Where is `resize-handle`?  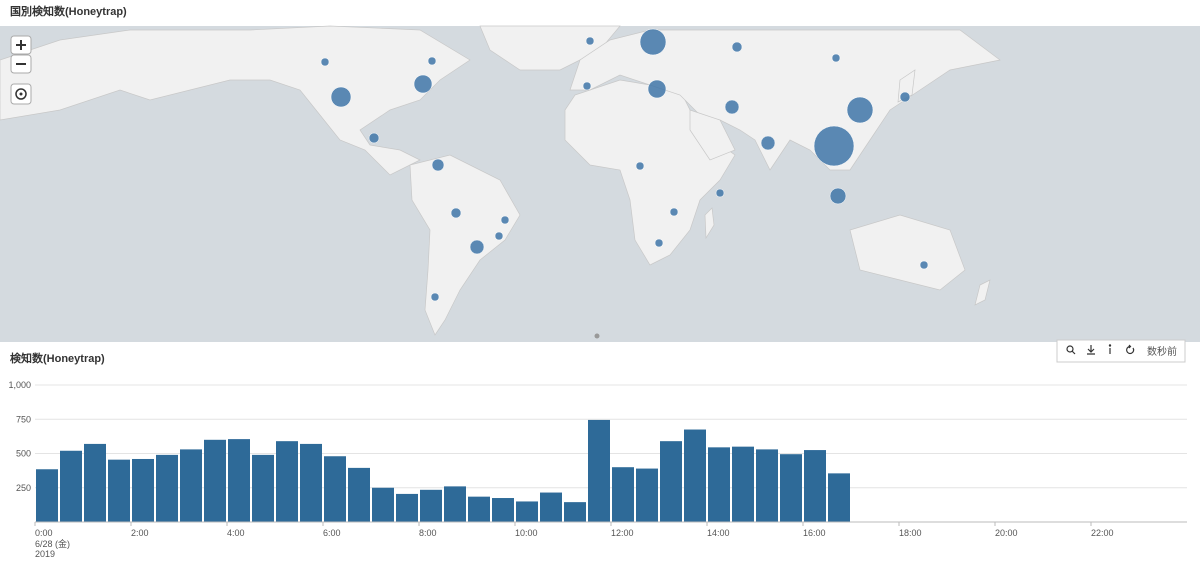
resize-handle is located at coordinates (597, 336).